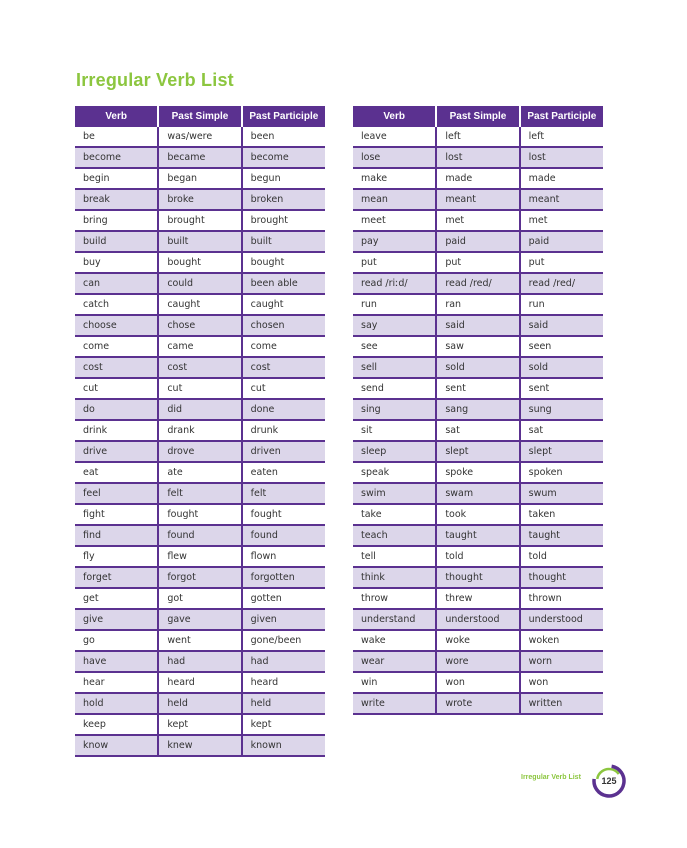 This screenshot has width=687, height=848. I want to click on cell-past-simple: kept, so click(199, 725).